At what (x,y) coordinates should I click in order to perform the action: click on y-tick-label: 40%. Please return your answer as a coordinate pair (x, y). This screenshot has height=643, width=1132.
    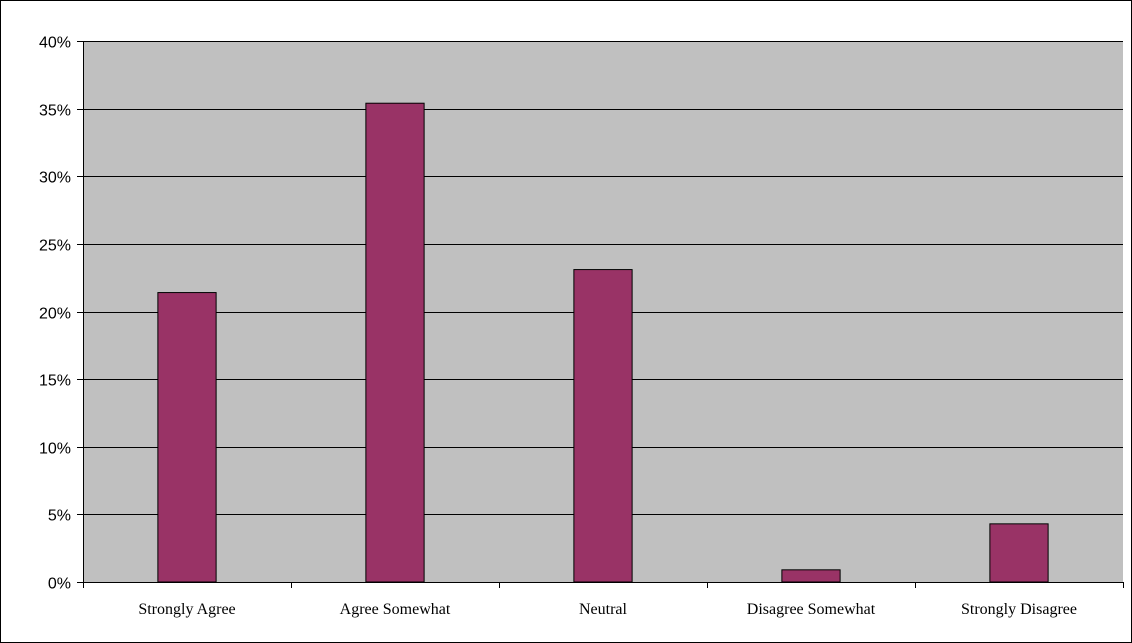
    Looking at the image, I should click on (55, 43).